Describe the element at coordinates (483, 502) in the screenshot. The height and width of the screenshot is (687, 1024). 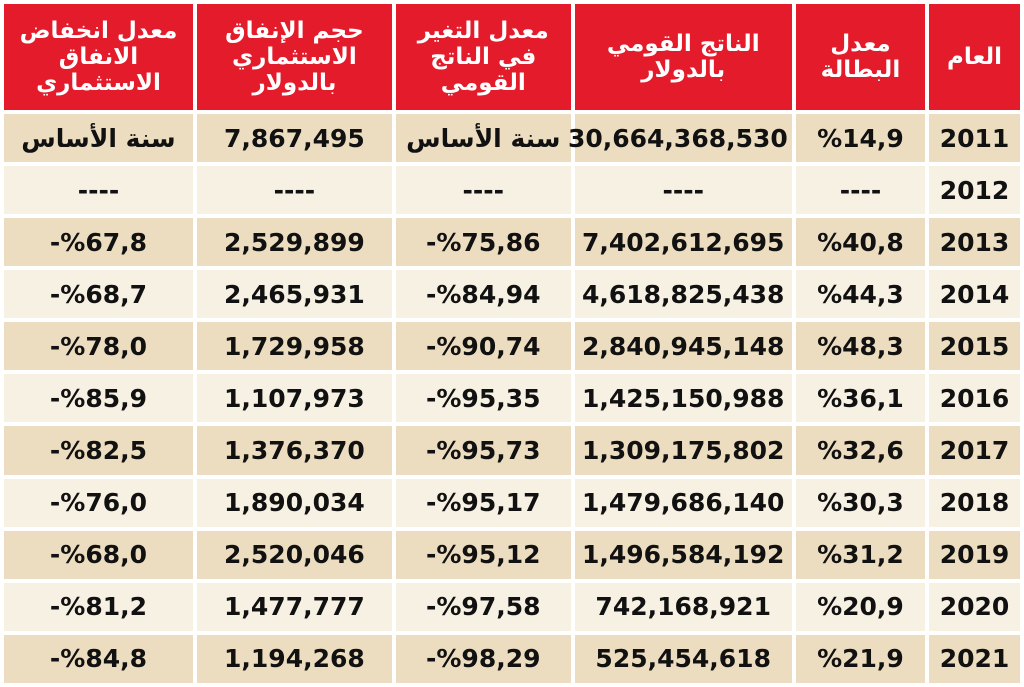
I see `gdp-change-cell: %95,17-` at that location.